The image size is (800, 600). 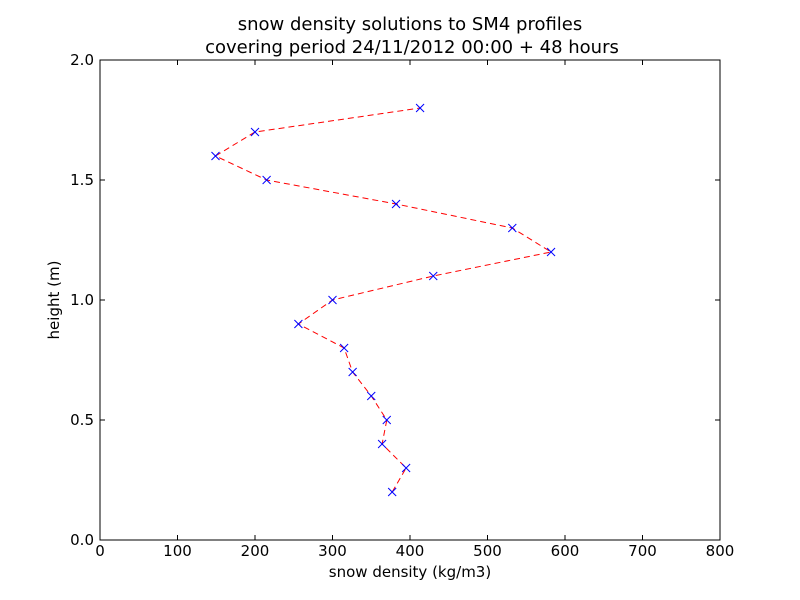 What do you see at coordinates (100, 551) in the screenshot?
I see `x-tick-label: 0` at bounding box center [100, 551].